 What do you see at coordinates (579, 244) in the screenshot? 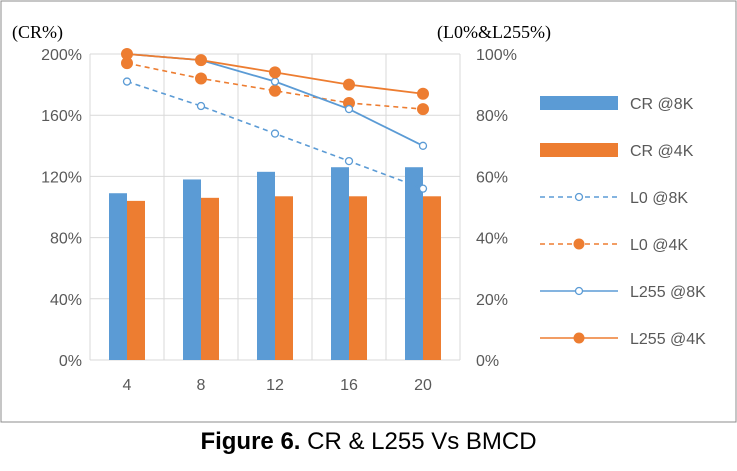
I see `legend-marker-l0-4k` at bounding box center [579, 244].